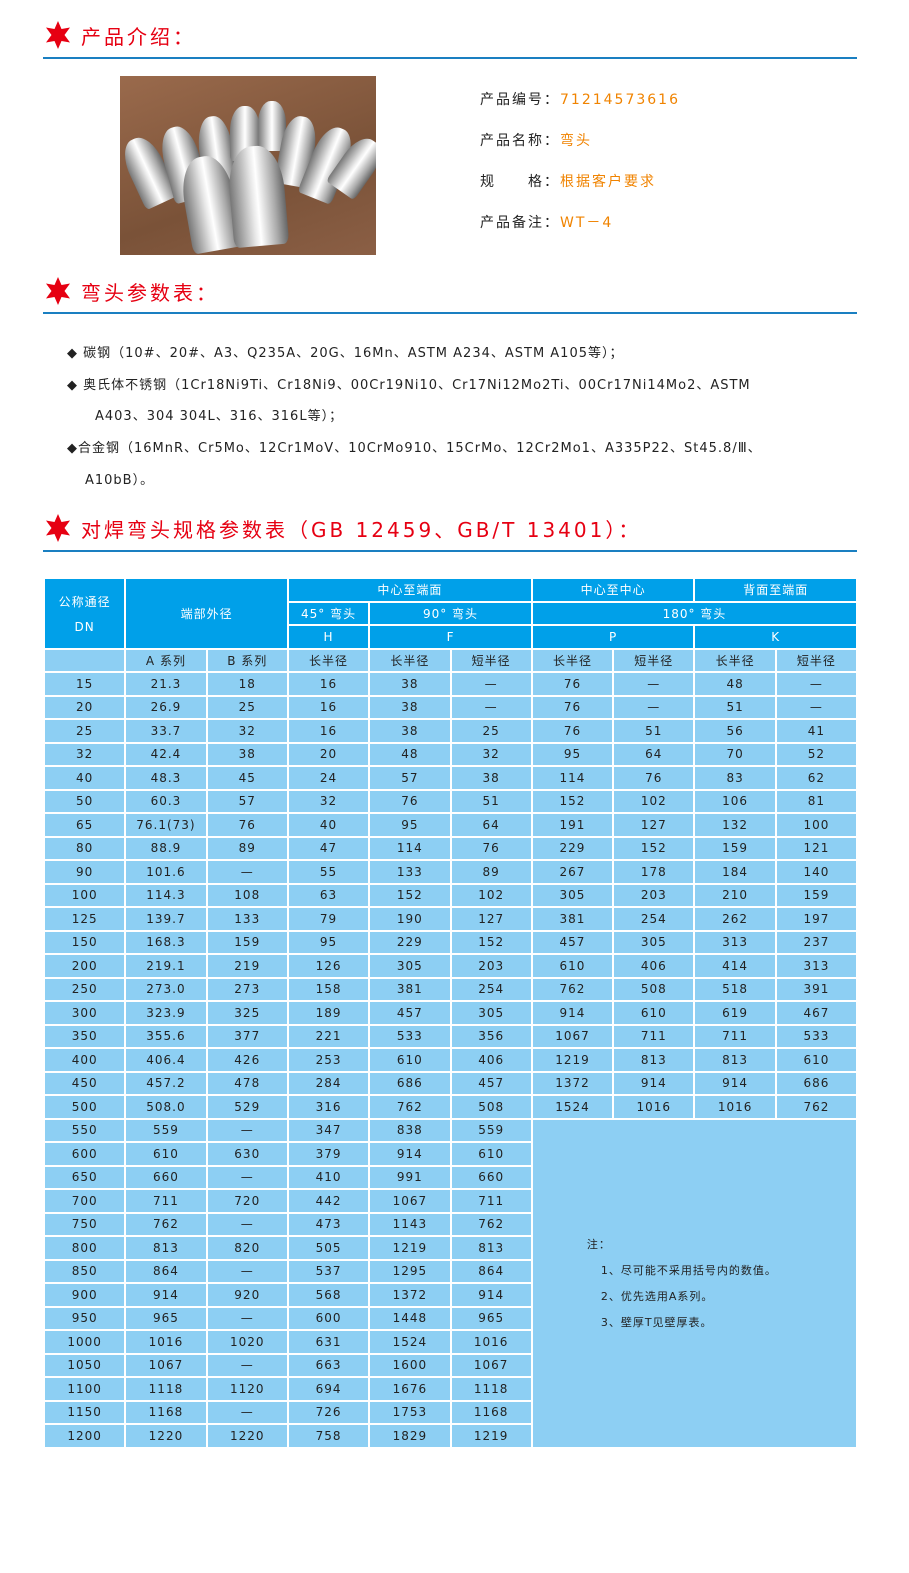 The image size is (909, 1573). What do you see at coordinates (688, 1270) in the screenshot?
I see `note-item: 1、尽可能不采用括号内的数值。` at bounding box center [688, 1270].